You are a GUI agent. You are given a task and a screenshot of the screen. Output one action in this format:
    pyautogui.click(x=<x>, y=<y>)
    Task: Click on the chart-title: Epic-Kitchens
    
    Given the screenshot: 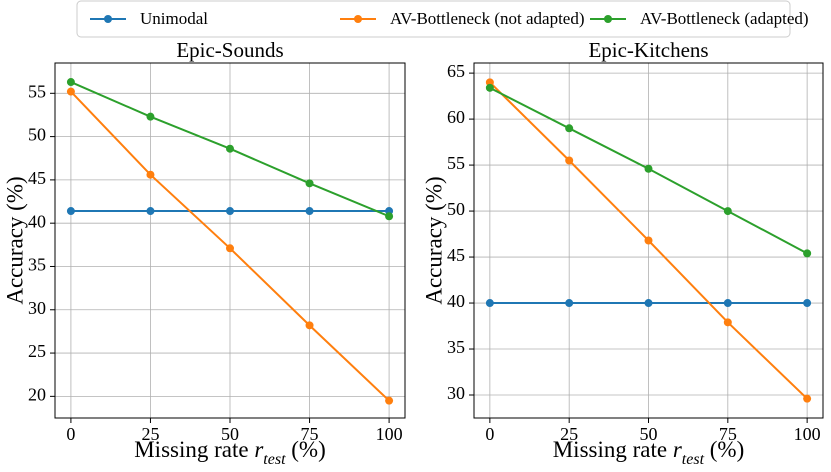 What is the action you would take?
    pyautogui.click(x=648, y=50)
    